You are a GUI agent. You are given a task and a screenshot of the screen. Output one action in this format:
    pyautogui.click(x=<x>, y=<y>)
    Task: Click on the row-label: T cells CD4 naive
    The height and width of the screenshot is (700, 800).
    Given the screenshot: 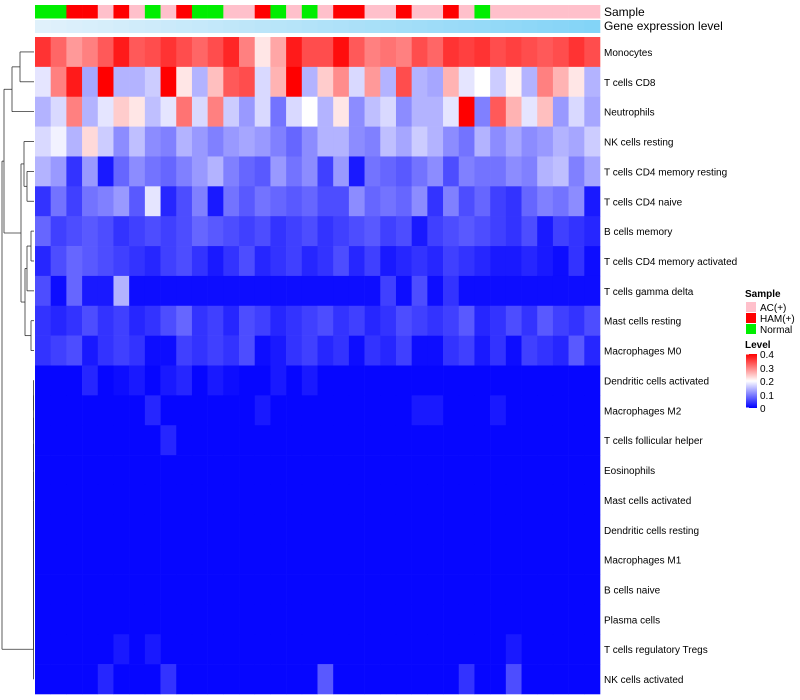 What is the action you would take?
    pyautogui.click(x=643, y=202)
    